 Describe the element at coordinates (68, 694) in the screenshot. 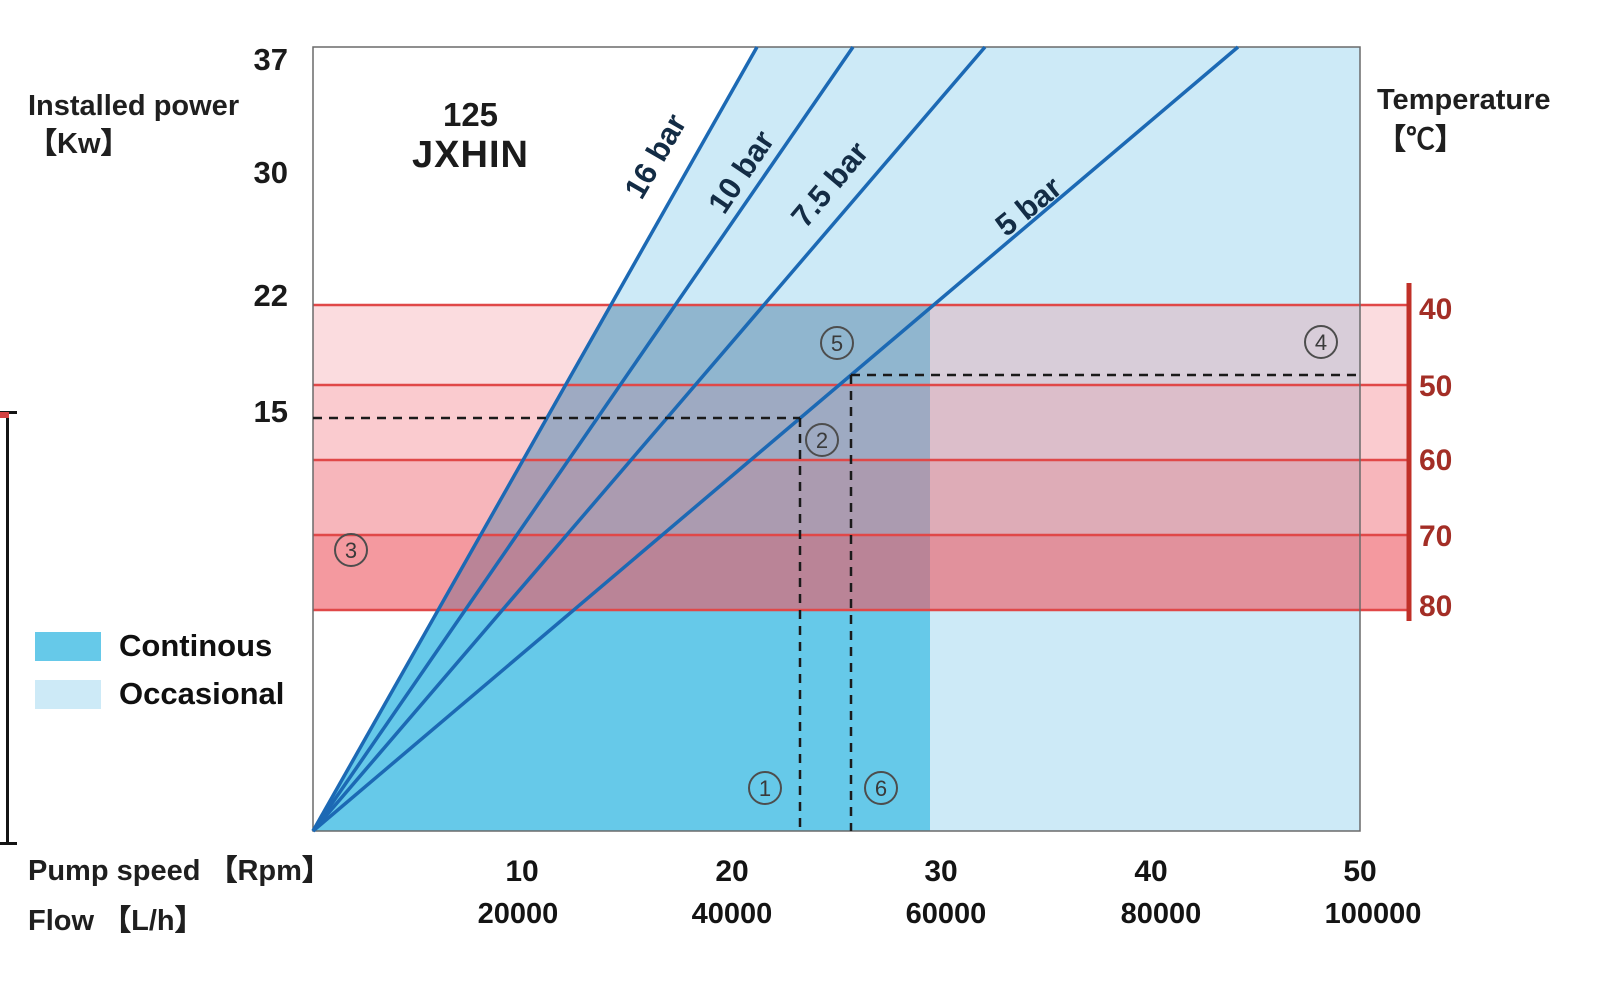

I see `occasional-swatch` at that location.